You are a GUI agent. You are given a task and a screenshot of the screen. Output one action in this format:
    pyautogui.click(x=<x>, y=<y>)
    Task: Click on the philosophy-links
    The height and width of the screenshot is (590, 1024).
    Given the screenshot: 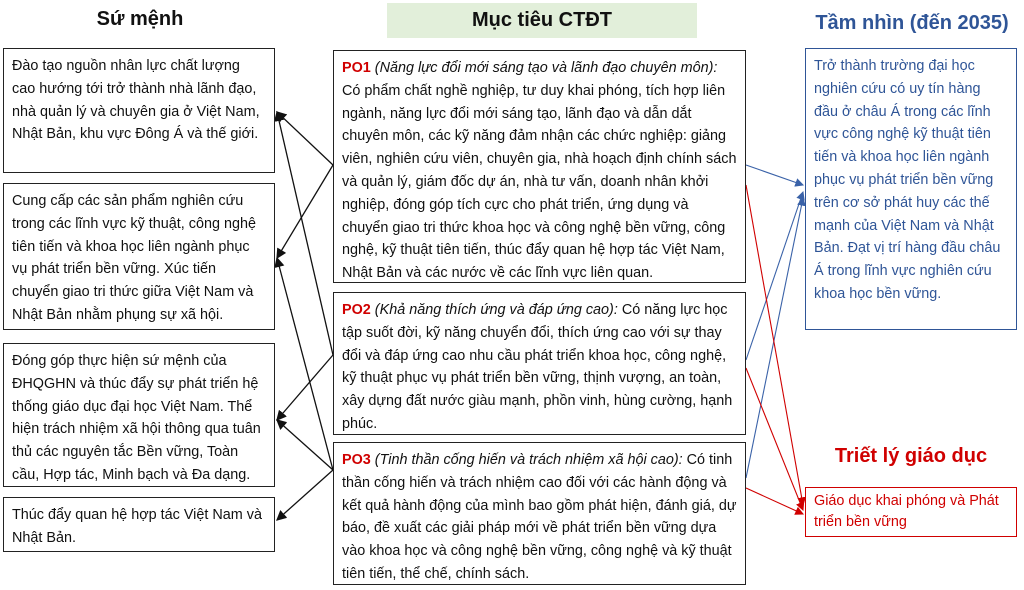 What is the action you would take?
    pyautogui.click(x=775, y=349)
    